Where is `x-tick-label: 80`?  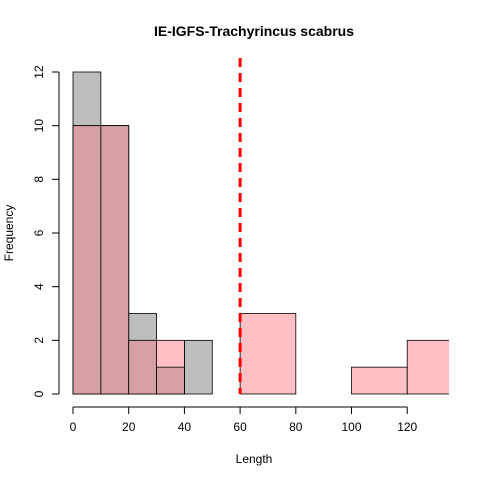 x-tick-label: 80 is located at coordinates (296, 427).